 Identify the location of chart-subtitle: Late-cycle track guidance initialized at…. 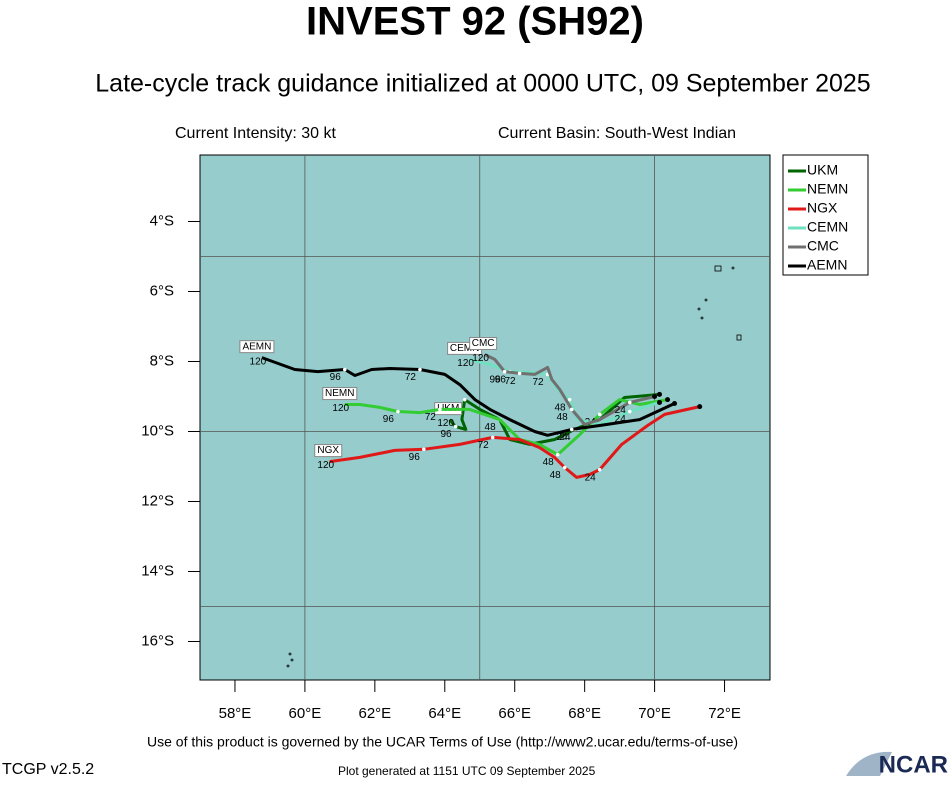
(482, 84).